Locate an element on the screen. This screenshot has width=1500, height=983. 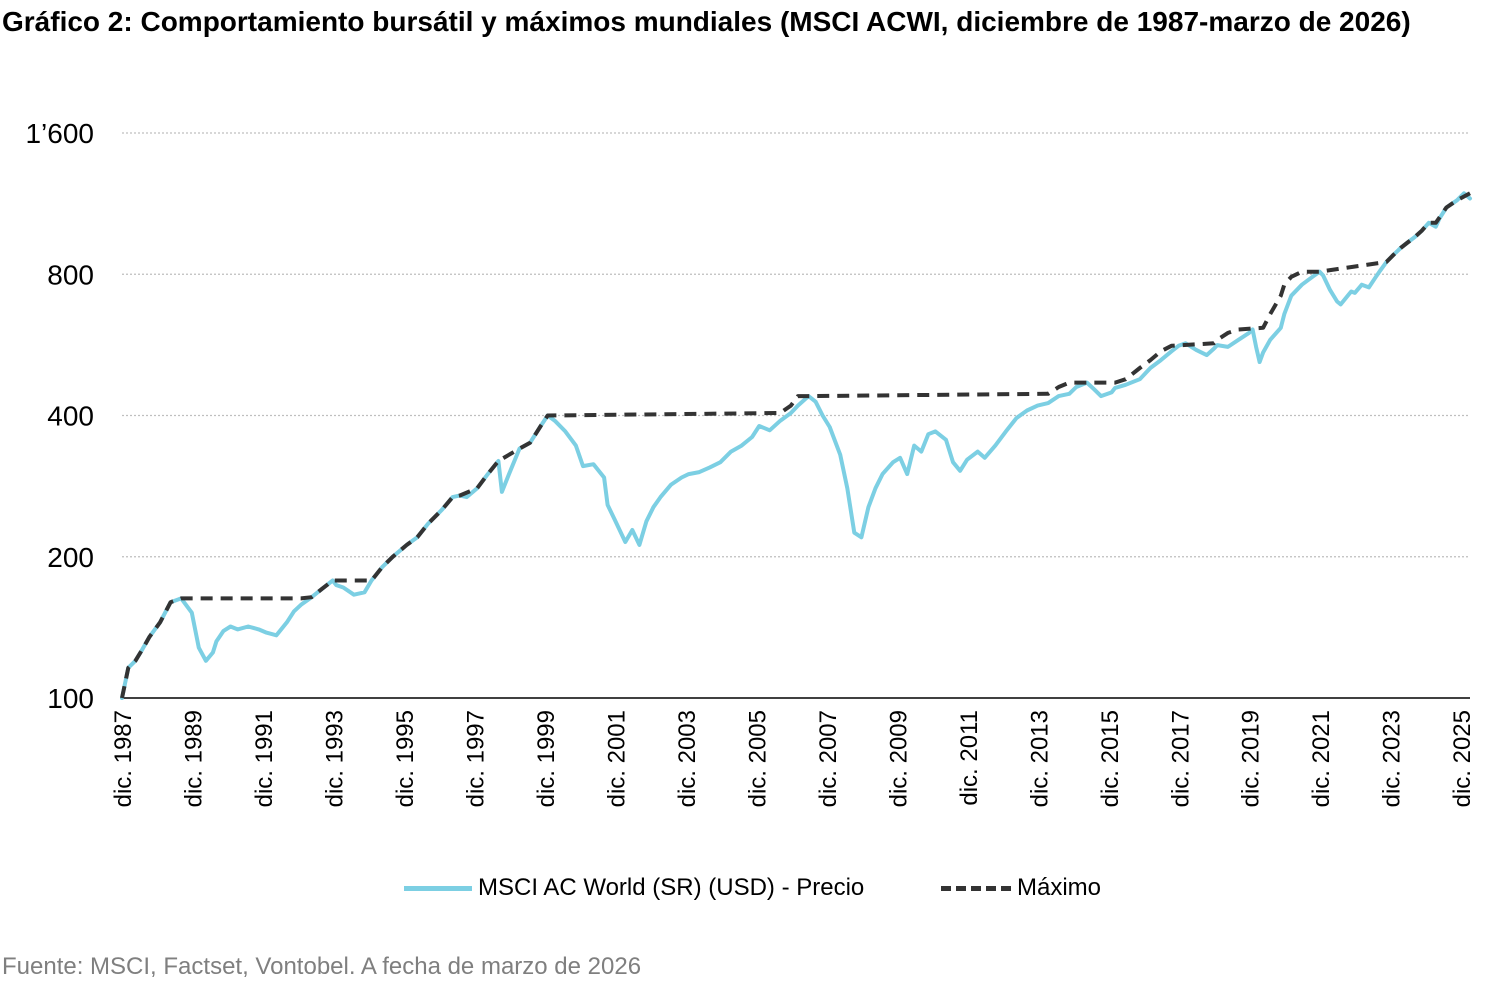
legend: MSCI AC World (SR) (USD) - Precio Máximo is located at coordinates (750, 888).